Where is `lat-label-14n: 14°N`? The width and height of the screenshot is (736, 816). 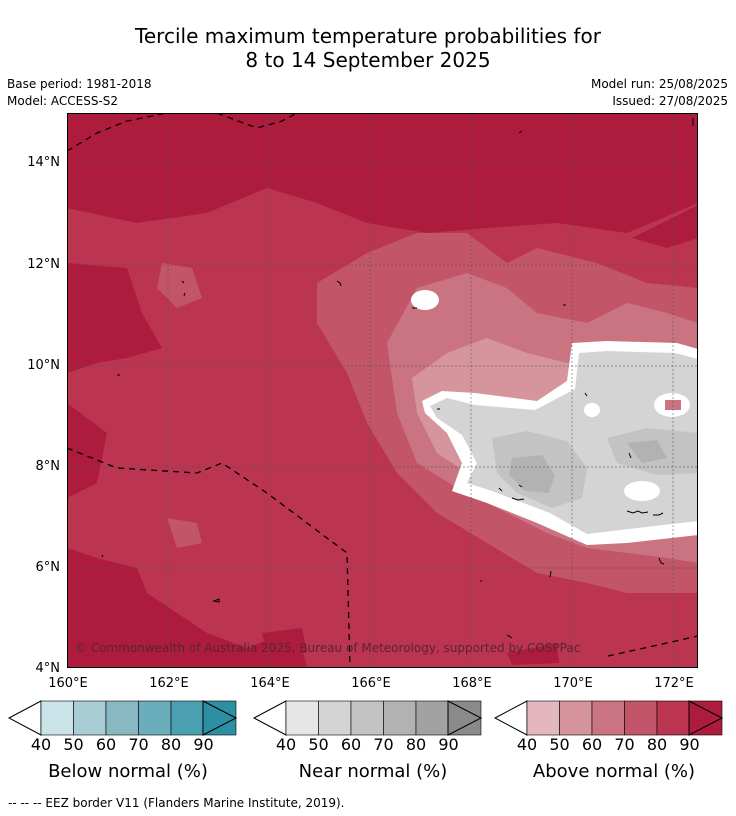 lat-label-14n: 14°N is located at coordinates (43, 162).